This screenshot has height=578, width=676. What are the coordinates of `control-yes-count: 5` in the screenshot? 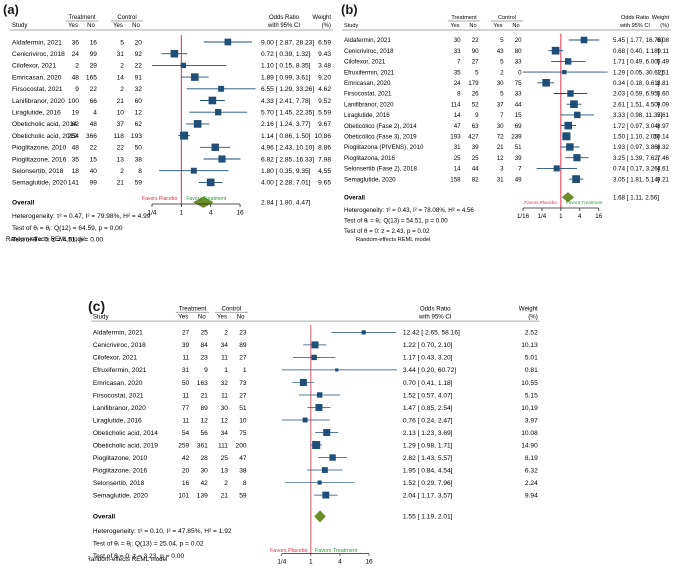 It's located at (502, 62).